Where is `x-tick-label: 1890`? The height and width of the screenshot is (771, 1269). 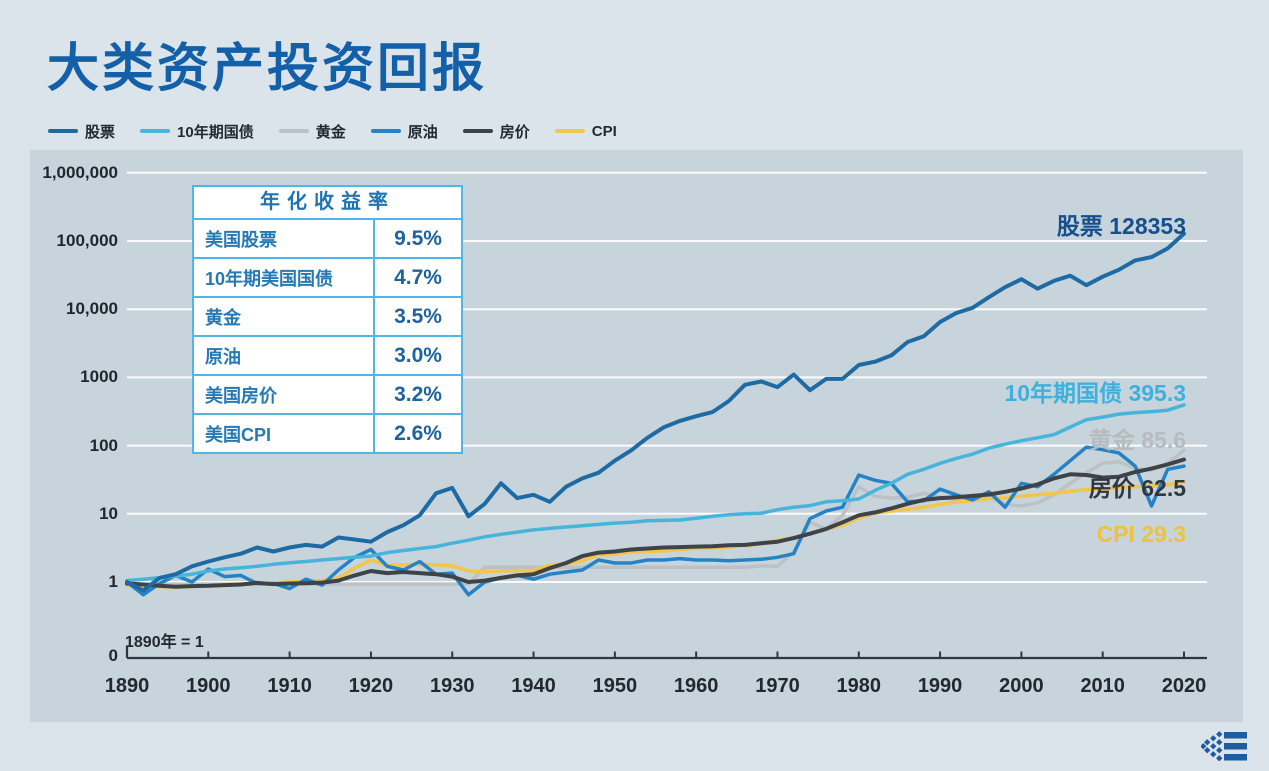
x-tick-label: 1890 is located at coordinates (127, 686).